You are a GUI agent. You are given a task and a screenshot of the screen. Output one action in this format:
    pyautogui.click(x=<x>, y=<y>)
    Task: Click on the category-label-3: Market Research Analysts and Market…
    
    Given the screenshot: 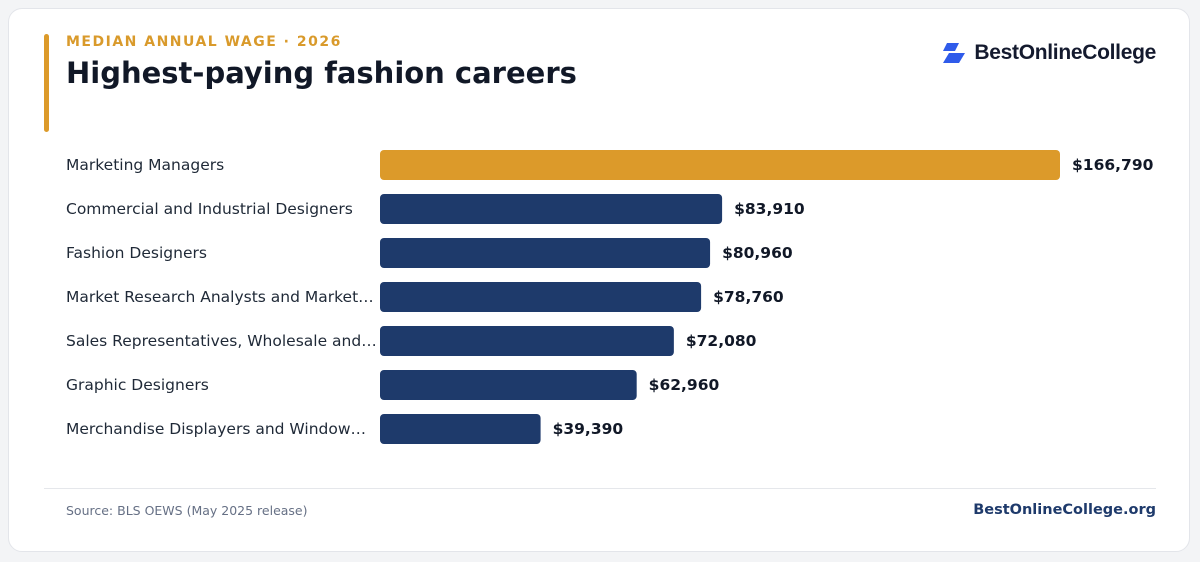 What is the action you would take?
    pyautogui.click(x=220, y=297)
    